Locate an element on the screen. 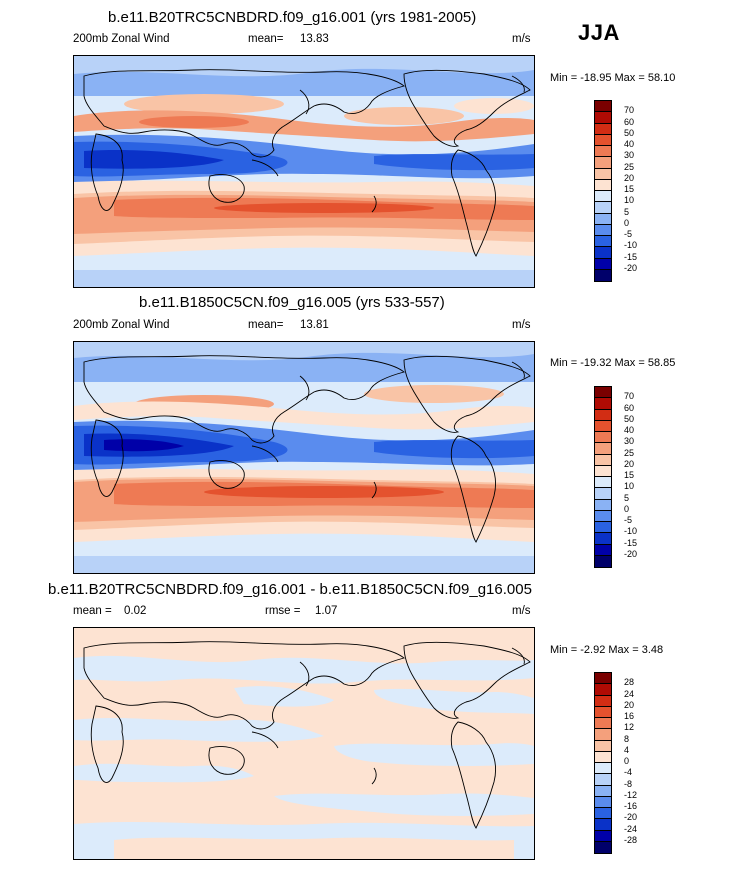  colorbar-level-label: 24 is located at coordinates (629, 693).